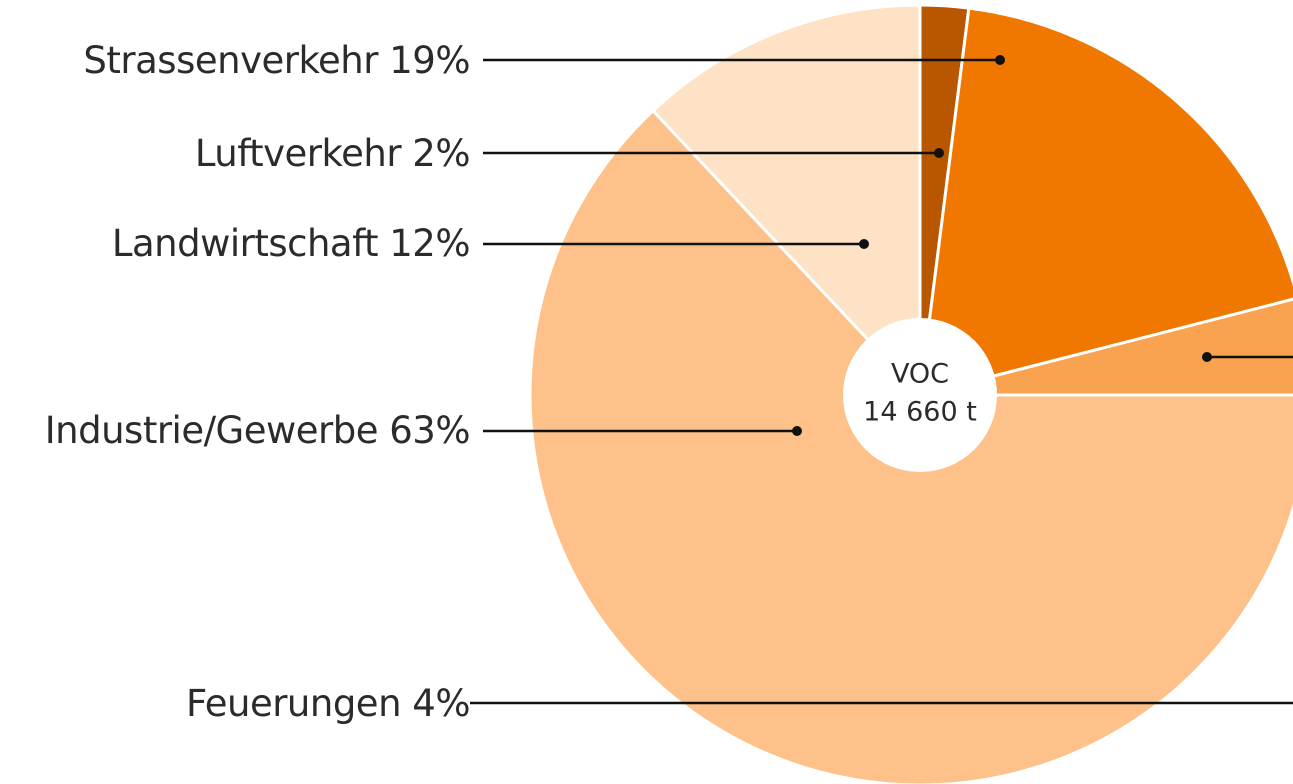 The image size is (1293, 784). What do you see at coordinates (245, 243) in the screenshot?
I see `slice-label-name: Landwirtschaft` at bounding box center [245, 243].